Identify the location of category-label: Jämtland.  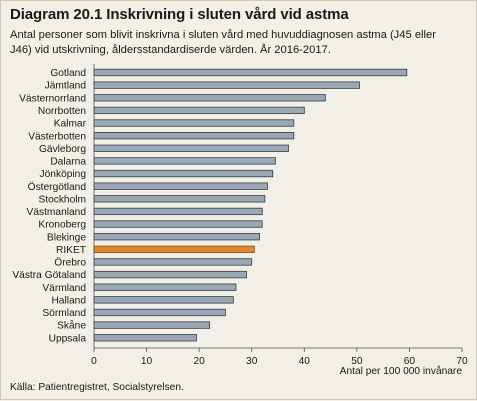
(66, 86).